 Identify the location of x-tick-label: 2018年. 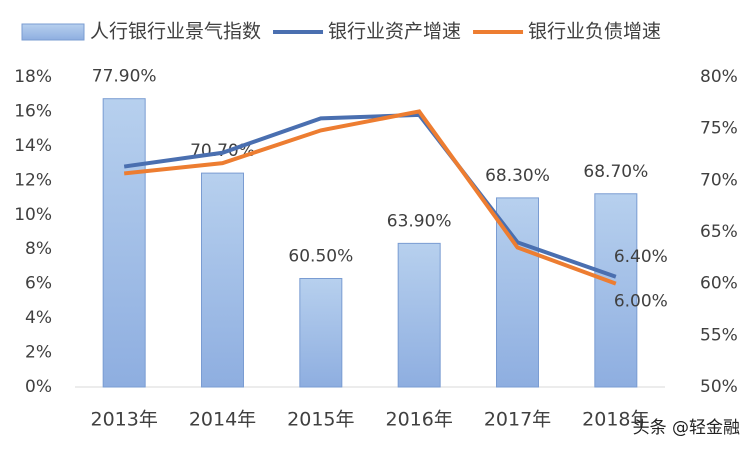
(615, 420).